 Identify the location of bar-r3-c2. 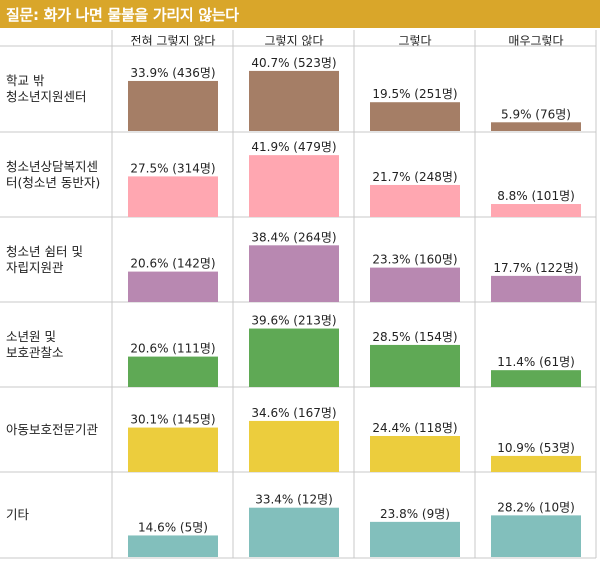
(294, 273).